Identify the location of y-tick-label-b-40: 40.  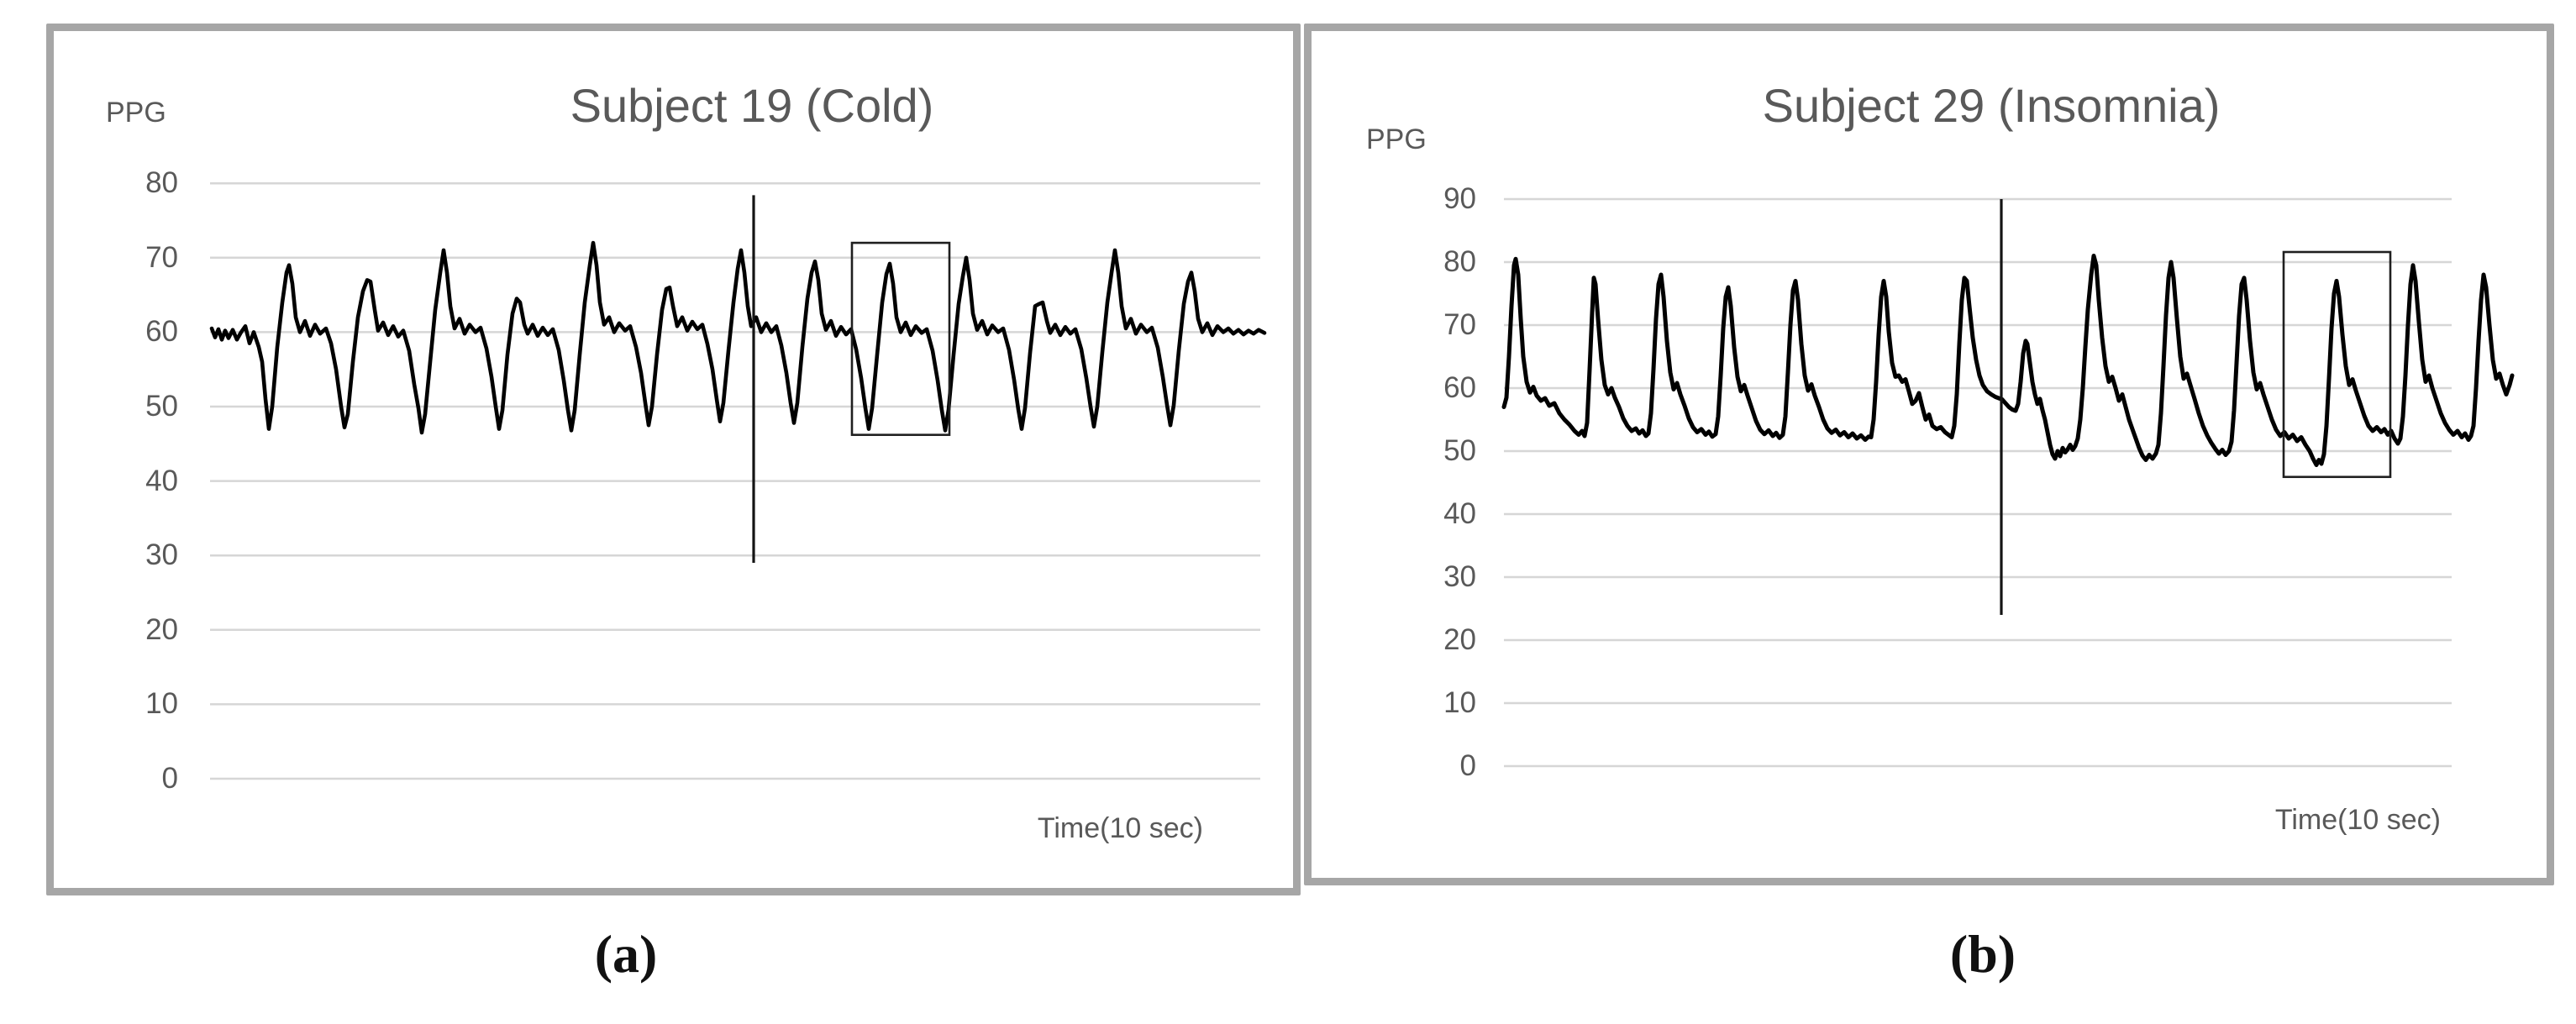
(1459, 513).